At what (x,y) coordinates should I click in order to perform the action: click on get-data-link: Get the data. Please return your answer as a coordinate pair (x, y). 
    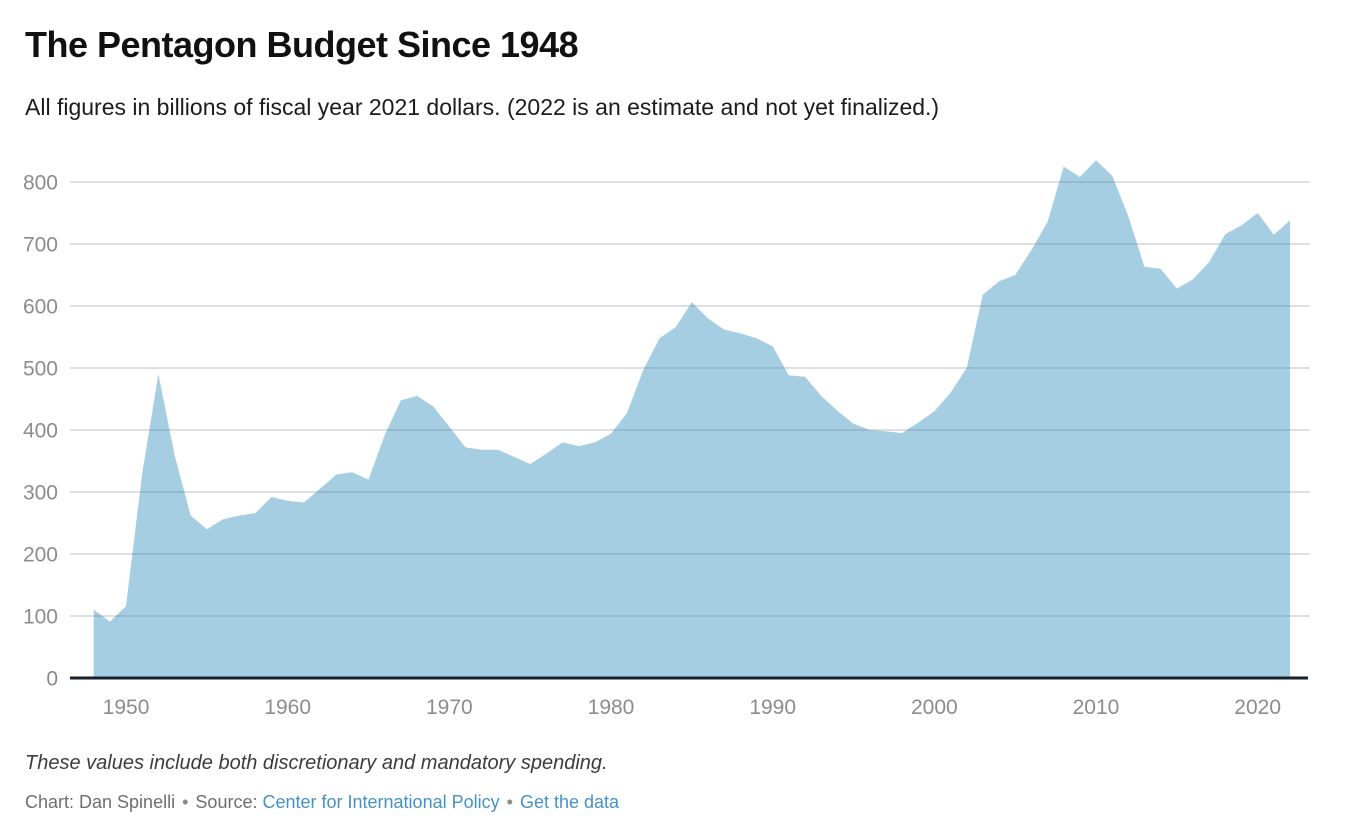
    Looking at the image, I should click on (569, 802).